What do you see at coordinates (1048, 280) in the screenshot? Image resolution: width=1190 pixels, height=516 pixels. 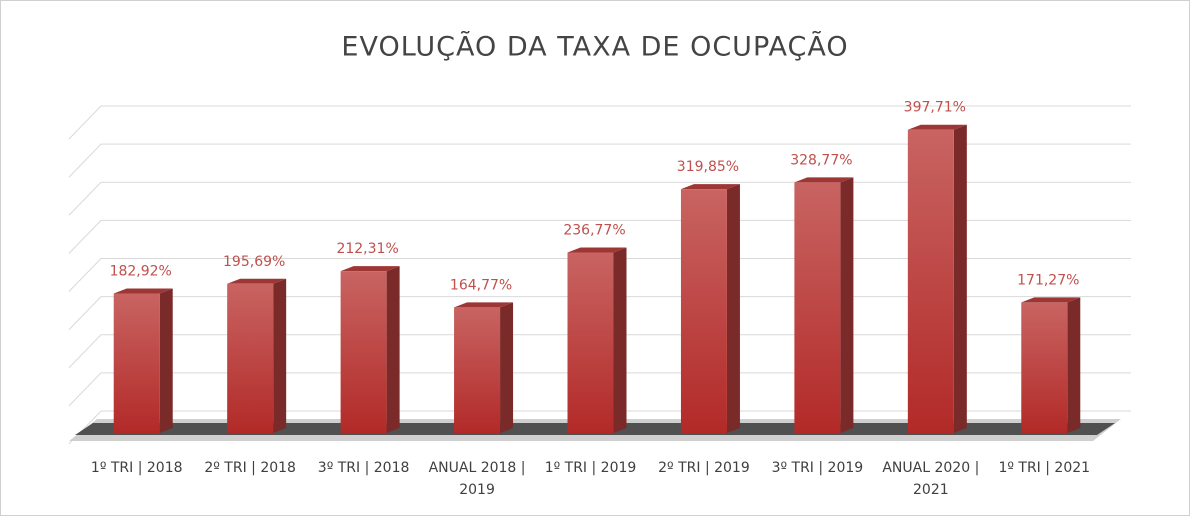 I see `data-label: 171,27%` at bounding box center [1048, 280].